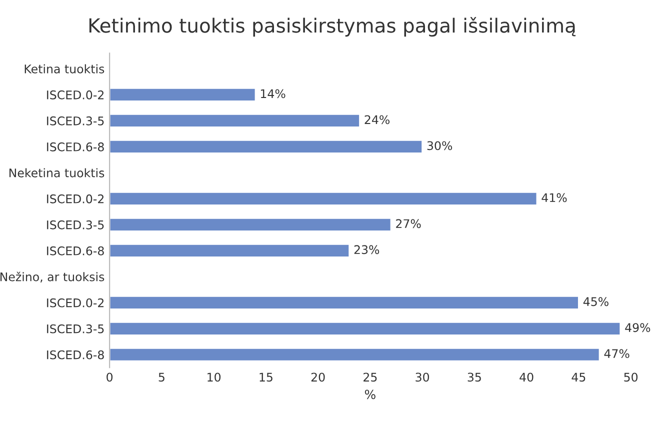 The image size is (664, 425). I want to click on x-tick-label: 45, so click(579, 377).